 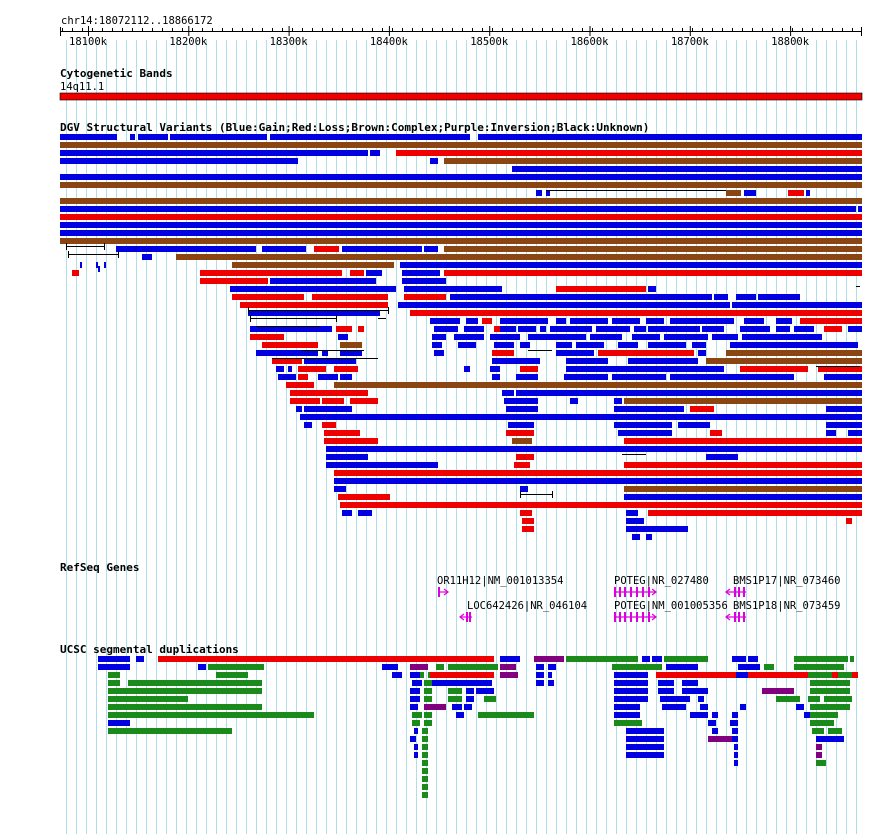 I want to click on gene-exon, so click(x=625, y=592).